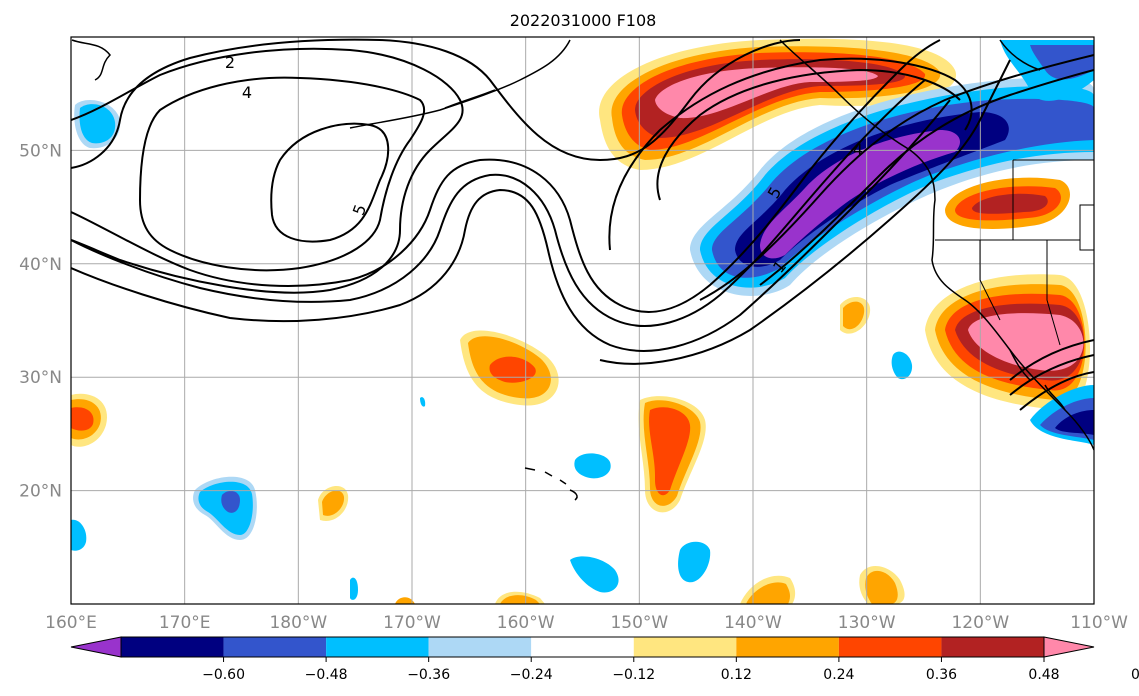 The image size is (1139, 696). I want to click on latitude-tick-label: 30°N, so click(40, 378).